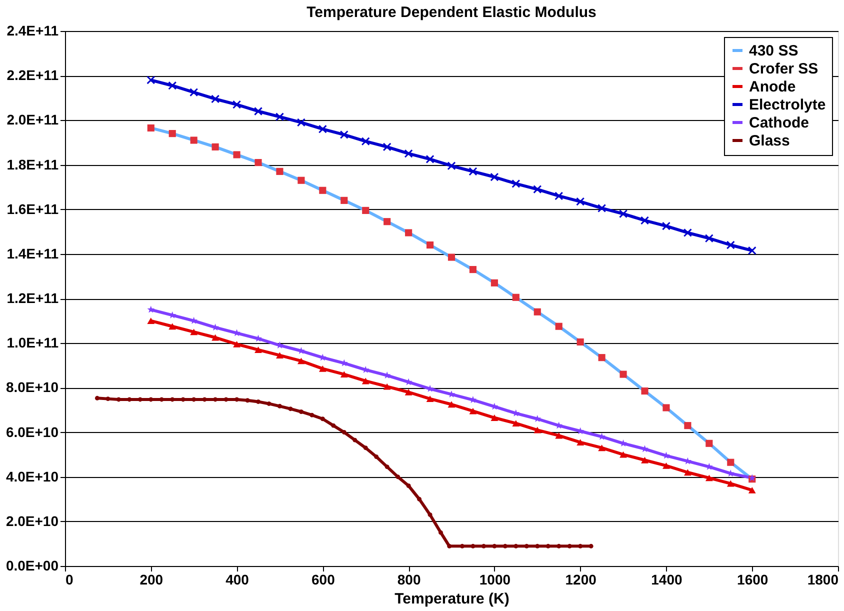  What do you see at coordinates (787, 105) in the screenshot?
I see `legend-label: Electrolyte` at bounding box center [787, 105].